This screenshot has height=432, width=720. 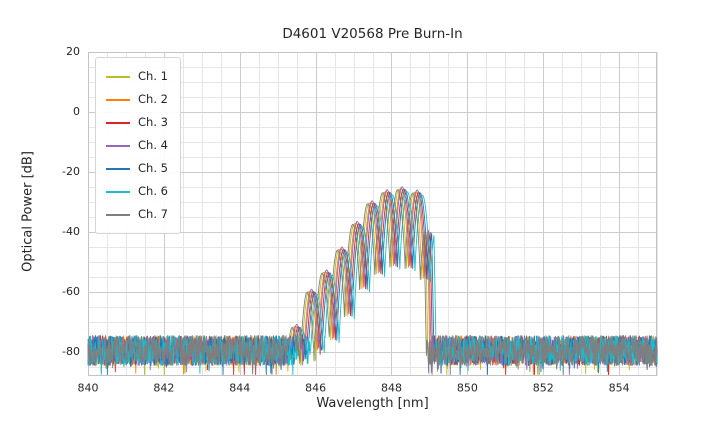 What do you see at coordinates (137, 99) in the screenshot?
I see `legend-item: Ch. 2` at bounding box center [137, 99].